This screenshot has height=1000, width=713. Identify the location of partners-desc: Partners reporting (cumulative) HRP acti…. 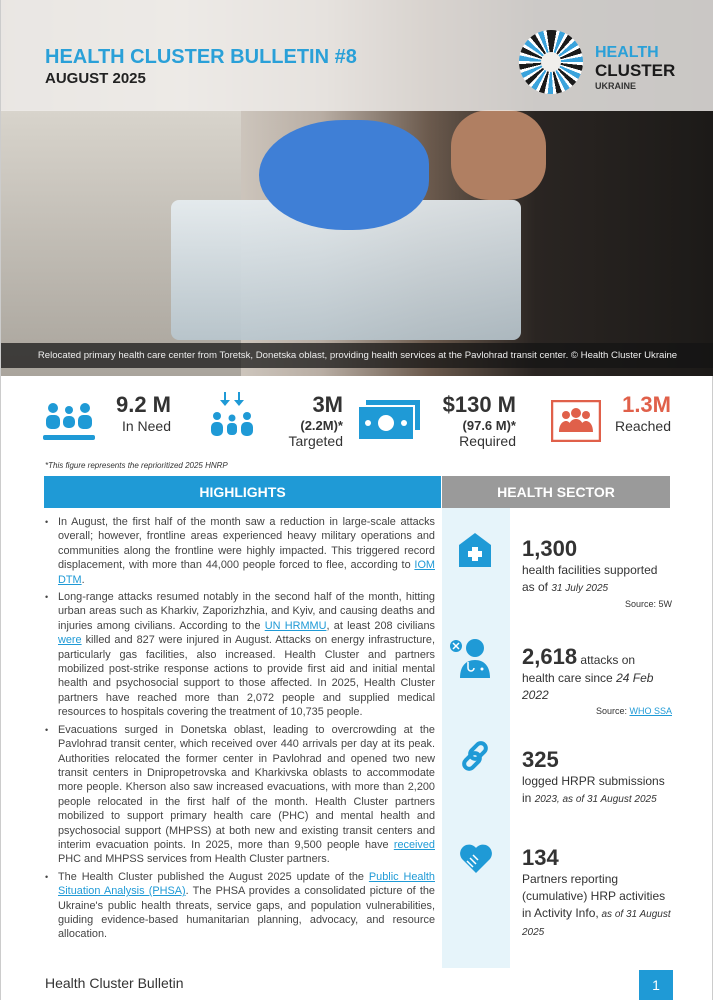
(594, 896).